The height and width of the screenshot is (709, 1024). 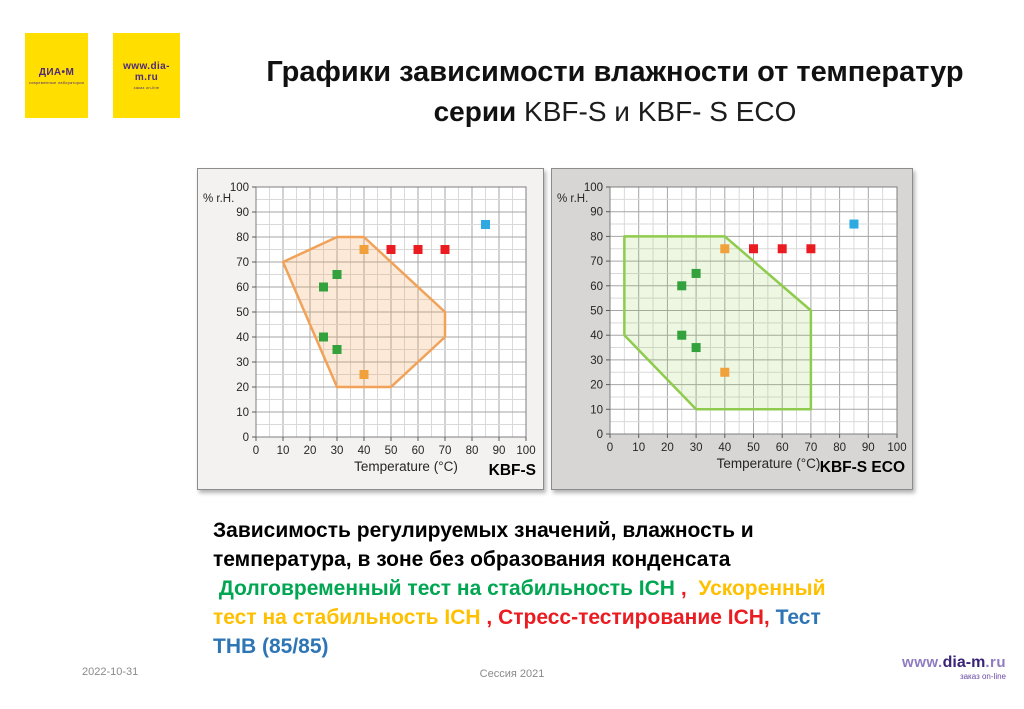 I want to click on footer-date: 2022-10-31, so click(x=110, y=672).